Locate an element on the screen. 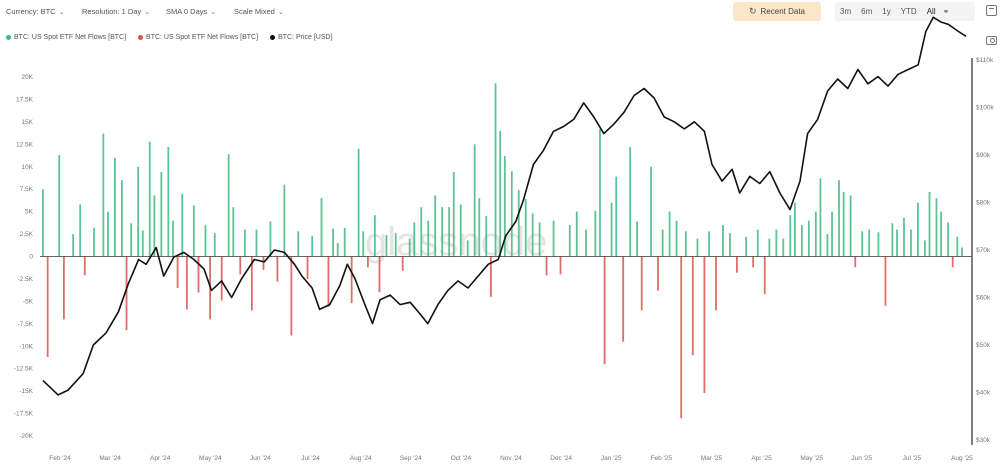 This screenshot has height=468, width=1000. camera-icon is located at coordinates (991, 40).